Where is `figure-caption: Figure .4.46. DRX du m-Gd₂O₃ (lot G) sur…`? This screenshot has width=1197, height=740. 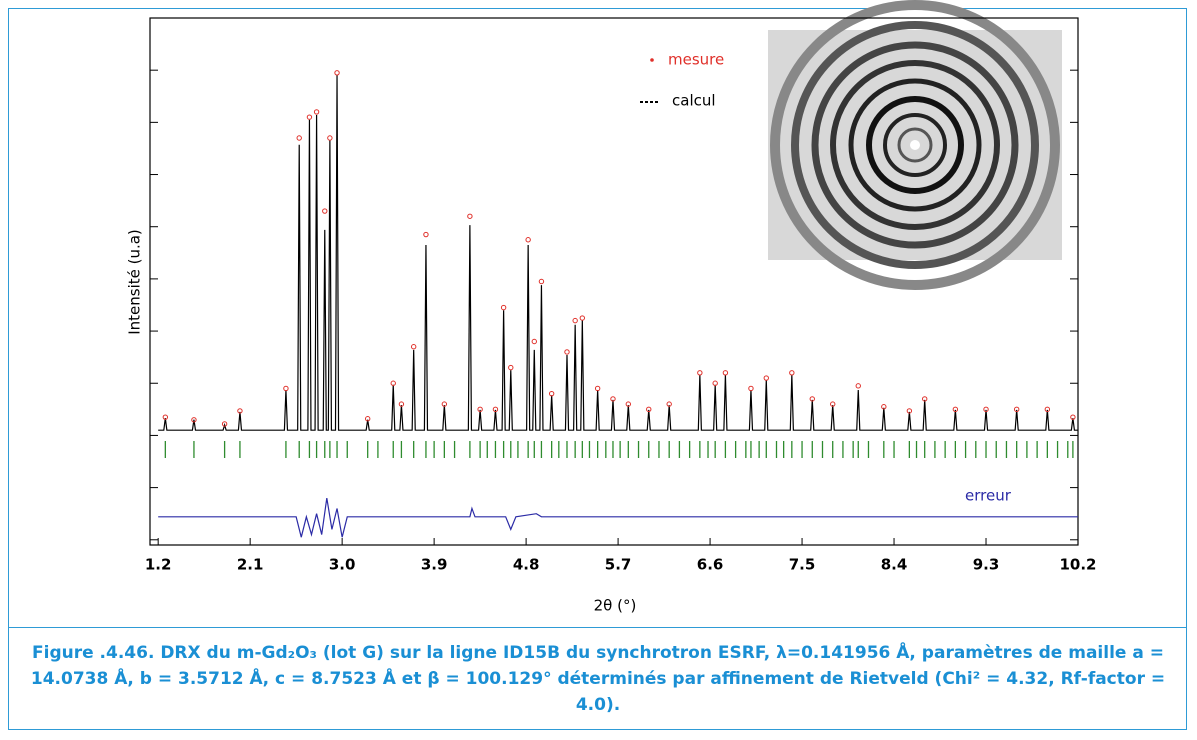 figure-caption: Figure .4.46. DRX du m-Gd₂O₃ (lot G) sur… is located at coordinates (598, 679).